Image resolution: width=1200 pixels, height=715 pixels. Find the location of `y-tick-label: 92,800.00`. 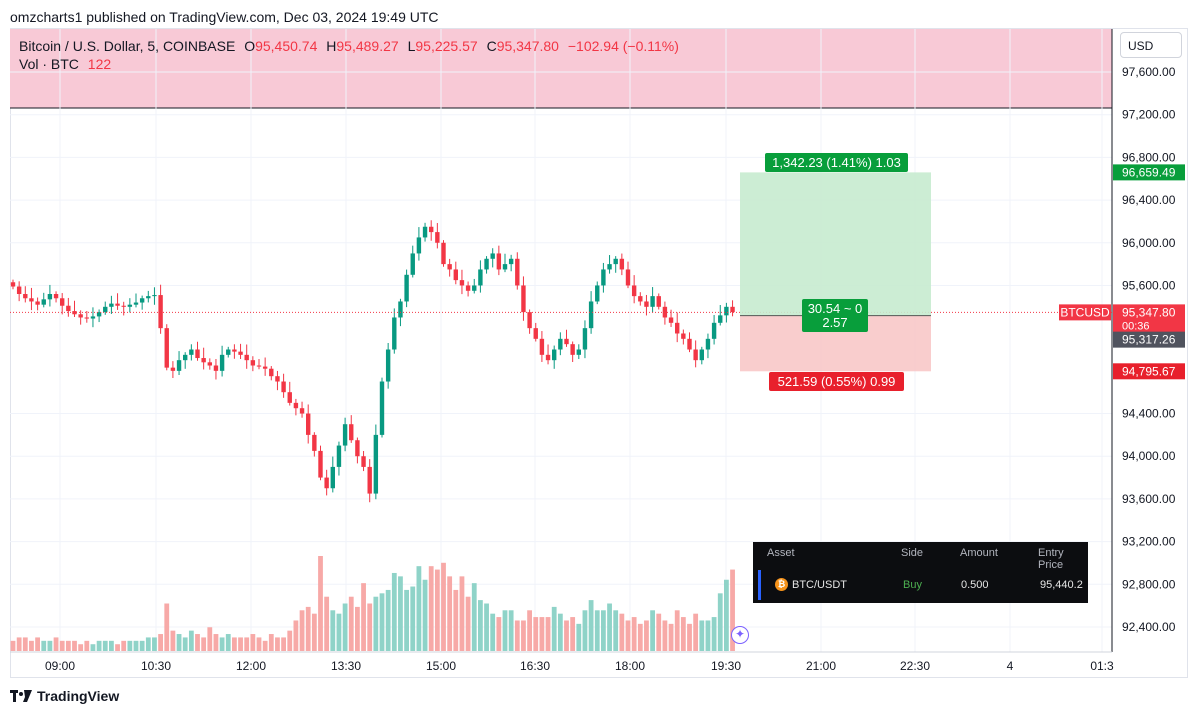

y-tick-label: 92,800.00 is located at coordinates (1149, 584).